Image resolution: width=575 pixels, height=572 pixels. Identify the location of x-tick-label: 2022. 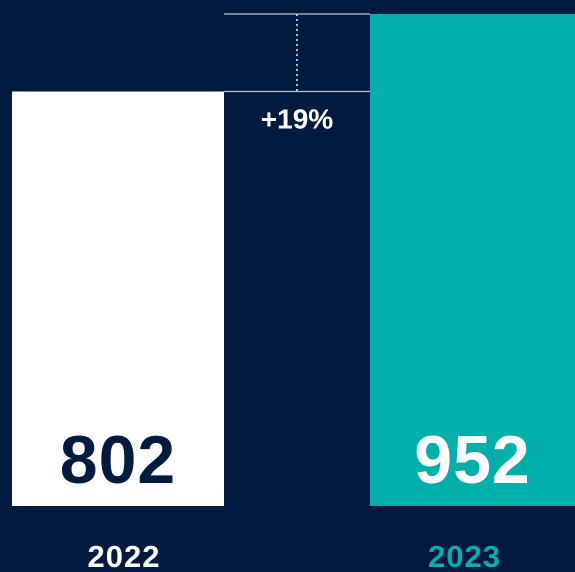
(124, 555).